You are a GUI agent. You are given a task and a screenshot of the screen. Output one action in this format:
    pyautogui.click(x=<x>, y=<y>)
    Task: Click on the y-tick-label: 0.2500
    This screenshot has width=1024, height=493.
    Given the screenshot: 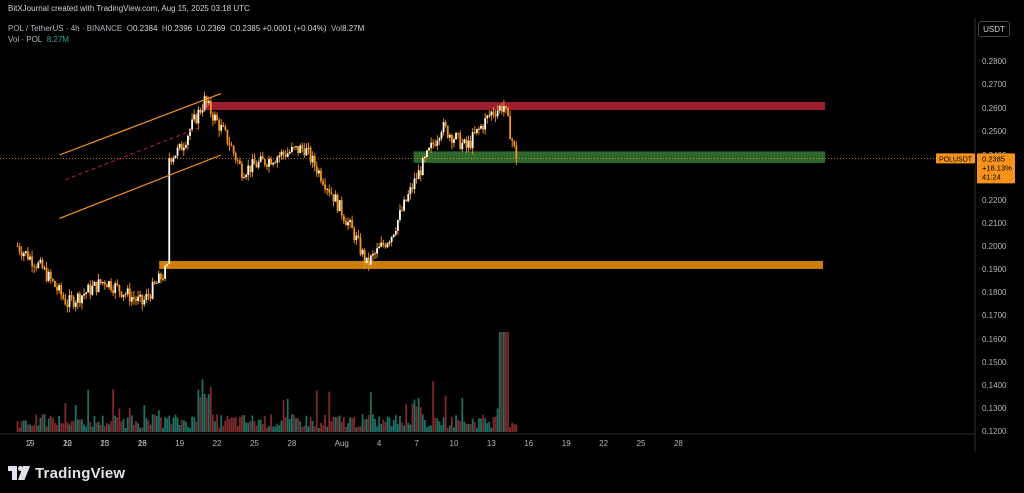 What is the action you would take?
    pyautogui.click(x=994, y=131)
    